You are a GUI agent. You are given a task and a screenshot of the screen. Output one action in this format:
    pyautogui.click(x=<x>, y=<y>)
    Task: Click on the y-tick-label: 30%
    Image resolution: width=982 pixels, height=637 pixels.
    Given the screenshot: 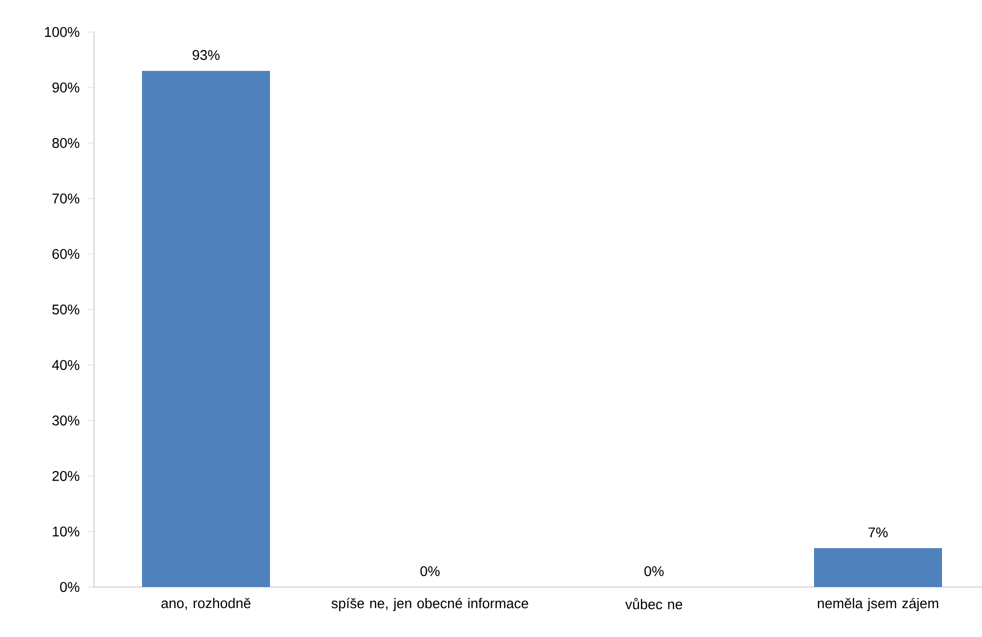 What is the action you would take?
    pyautogui.click(x=66, y=421)
    